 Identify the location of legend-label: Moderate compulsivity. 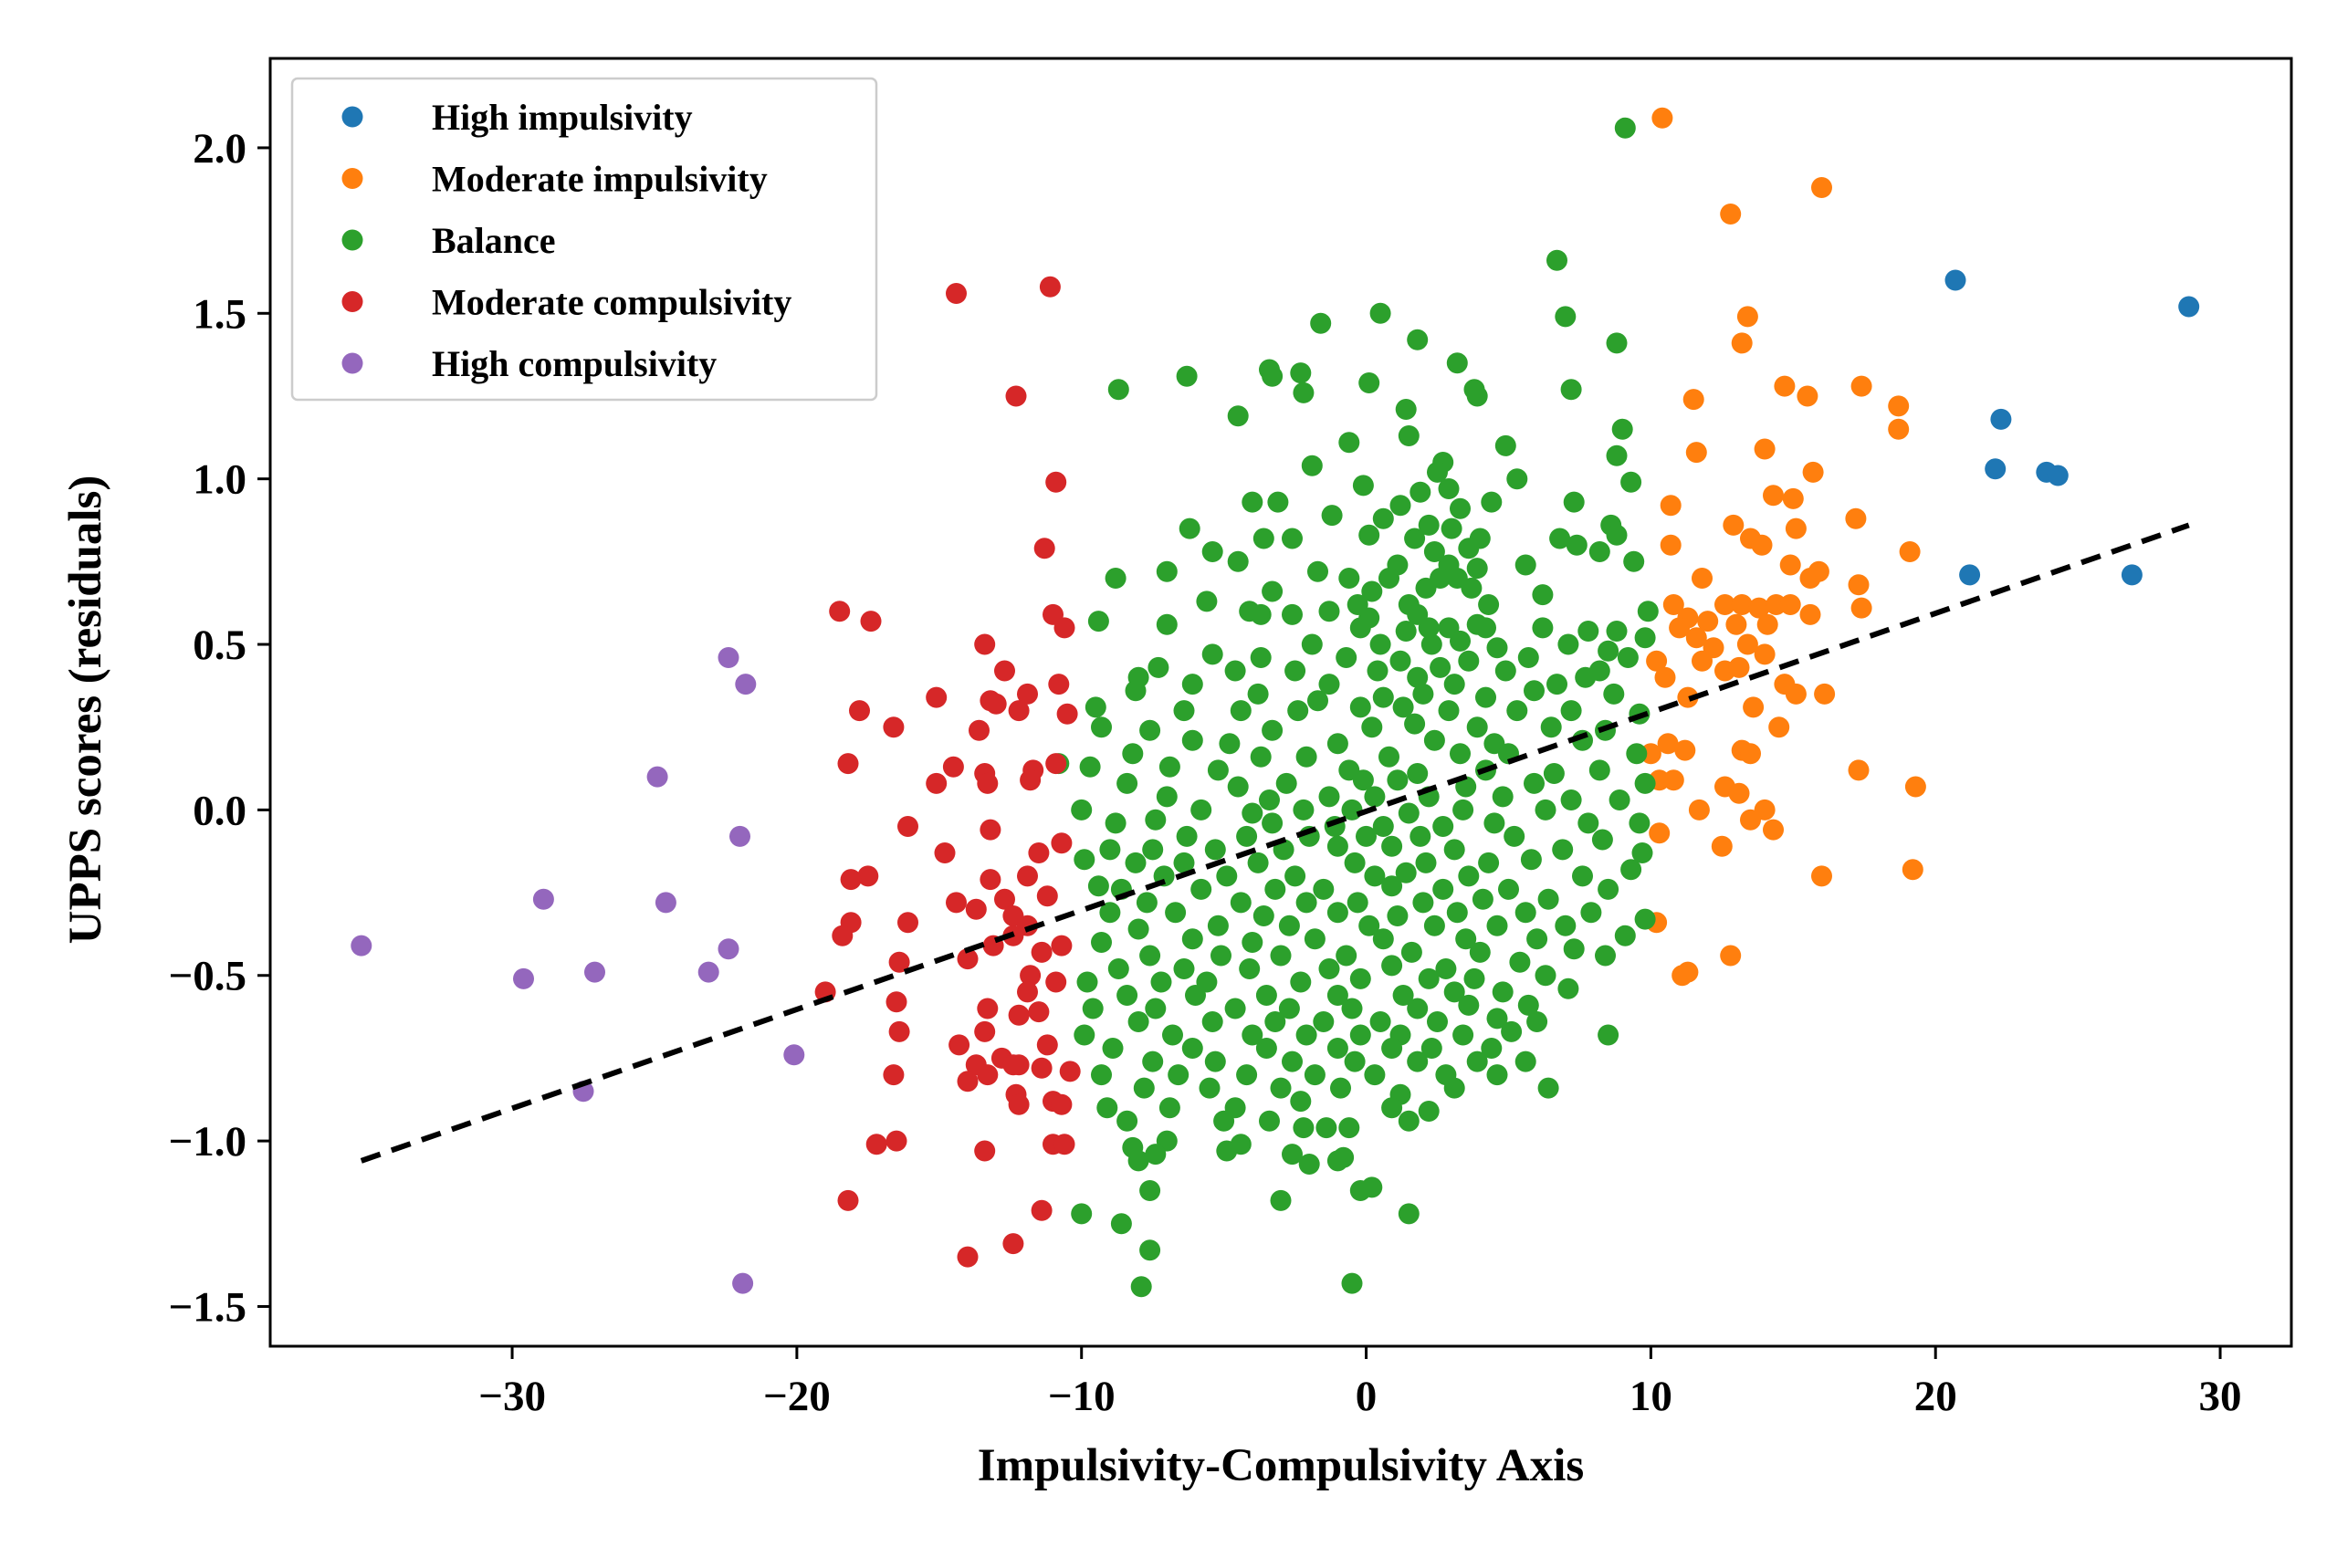
(611, 302).